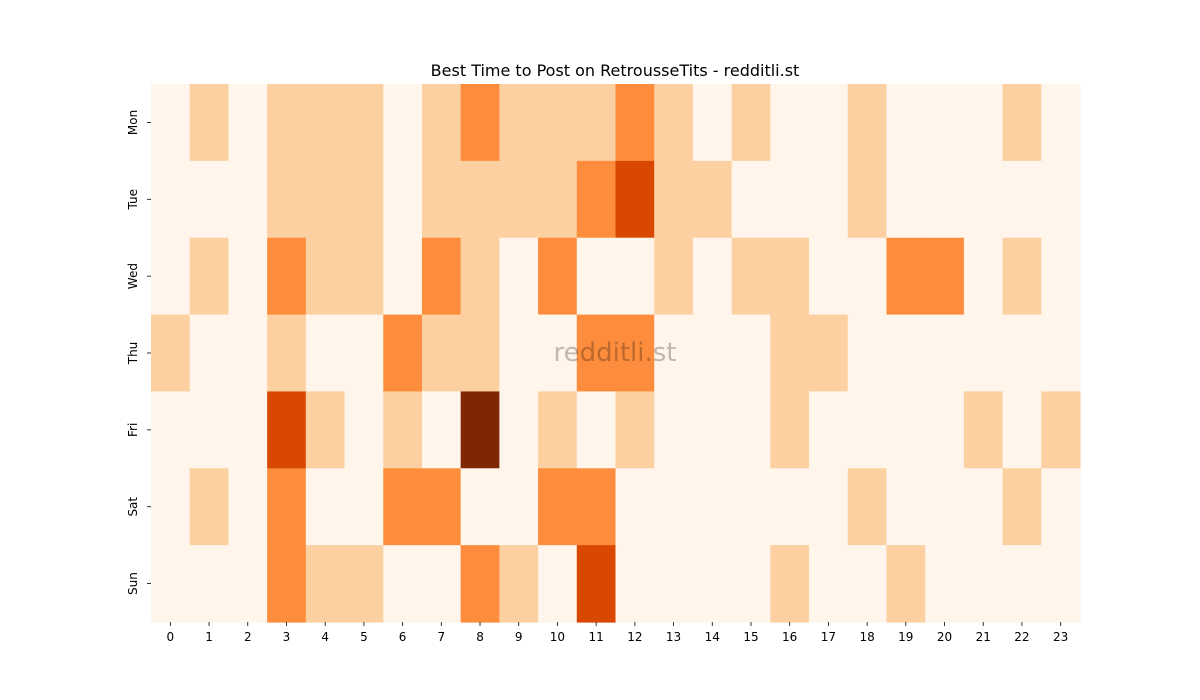 The image size is (1200, 700). What do you see at coordinates (133, 276) in the screenshot?
I see `y-tick-label-wed: Wed` at bounding box center [133, 276].